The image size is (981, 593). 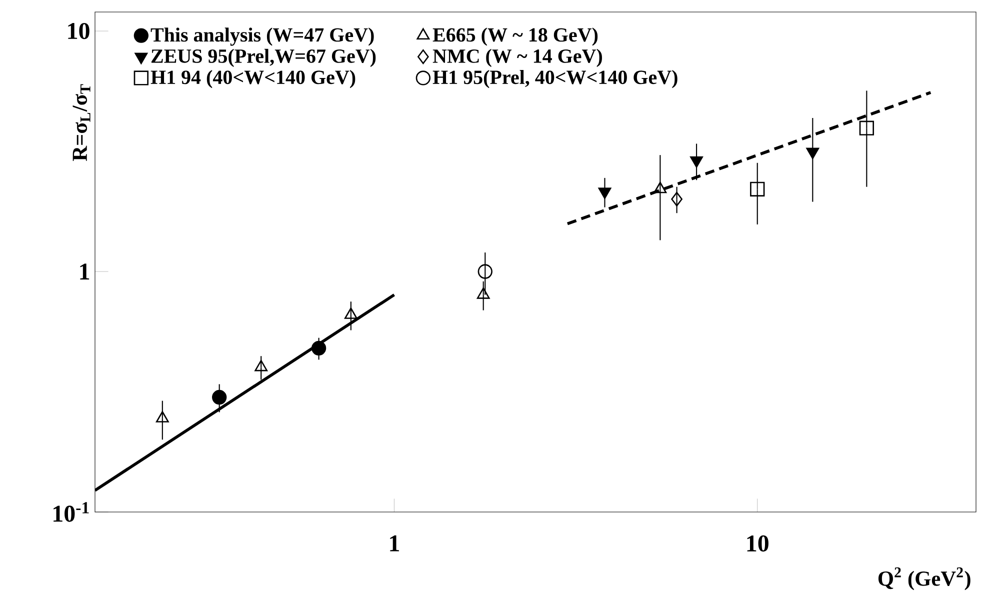 I want to click on y-tick-label: 10$^{-1}$, so click(x=71, y=512).